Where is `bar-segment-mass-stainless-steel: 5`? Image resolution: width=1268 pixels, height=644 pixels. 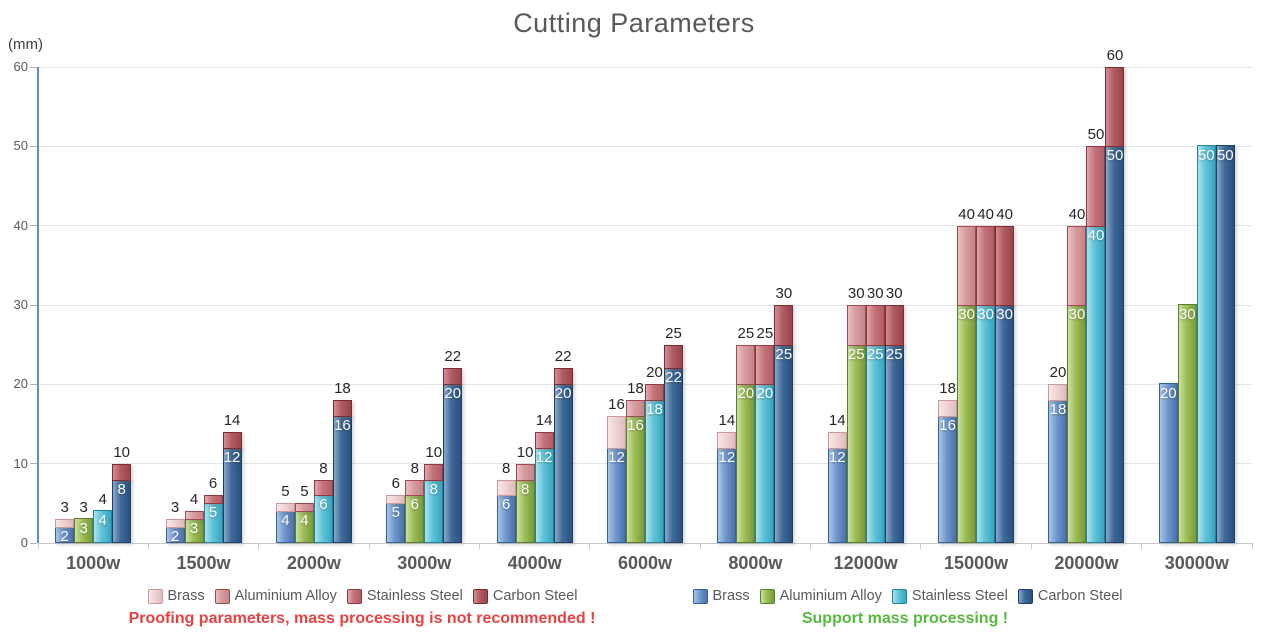 bar-segment-mass-stainless-steel: 5 is located at coordinates (213, 522).